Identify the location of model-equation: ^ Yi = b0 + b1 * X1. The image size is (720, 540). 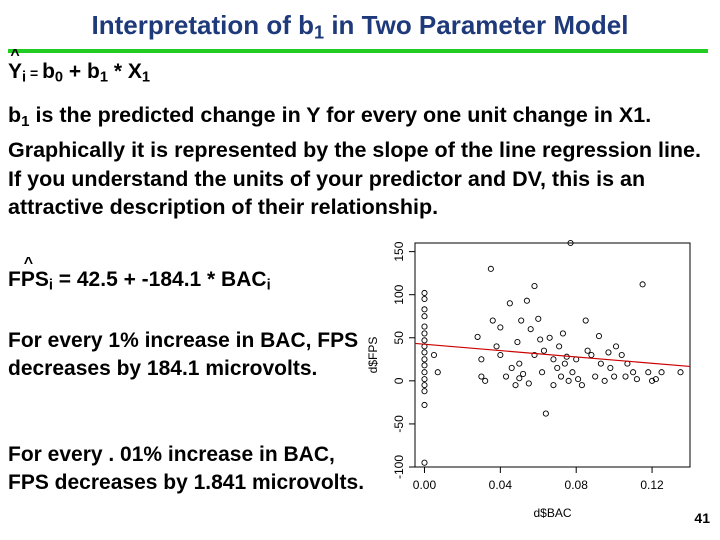
(79, 67).